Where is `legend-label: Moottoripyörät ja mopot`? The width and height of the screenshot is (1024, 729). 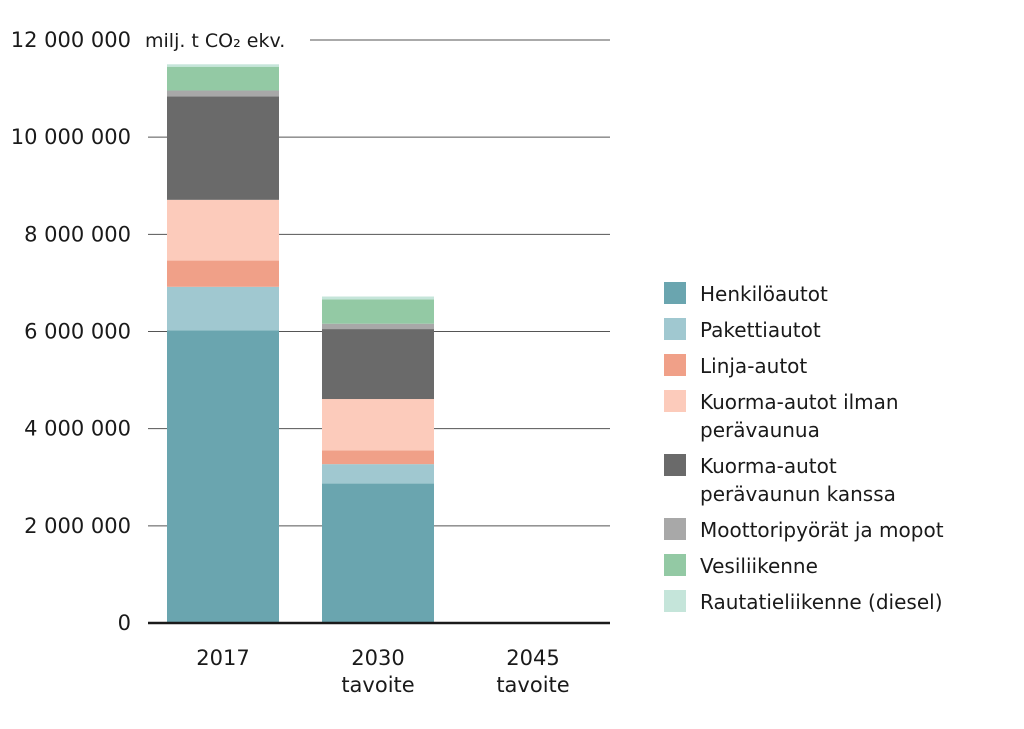 legend-label: Moottoripyörät ja mopot is located at coordinates (822, 530).